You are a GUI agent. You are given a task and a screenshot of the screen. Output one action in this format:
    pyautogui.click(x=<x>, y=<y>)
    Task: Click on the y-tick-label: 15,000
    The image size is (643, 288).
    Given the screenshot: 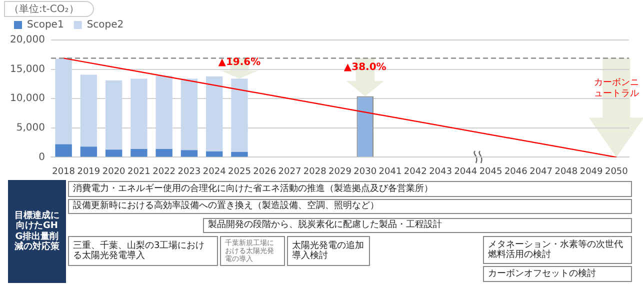 What is the action you would take?
    pyautogui.click(x=27, y=69)
    